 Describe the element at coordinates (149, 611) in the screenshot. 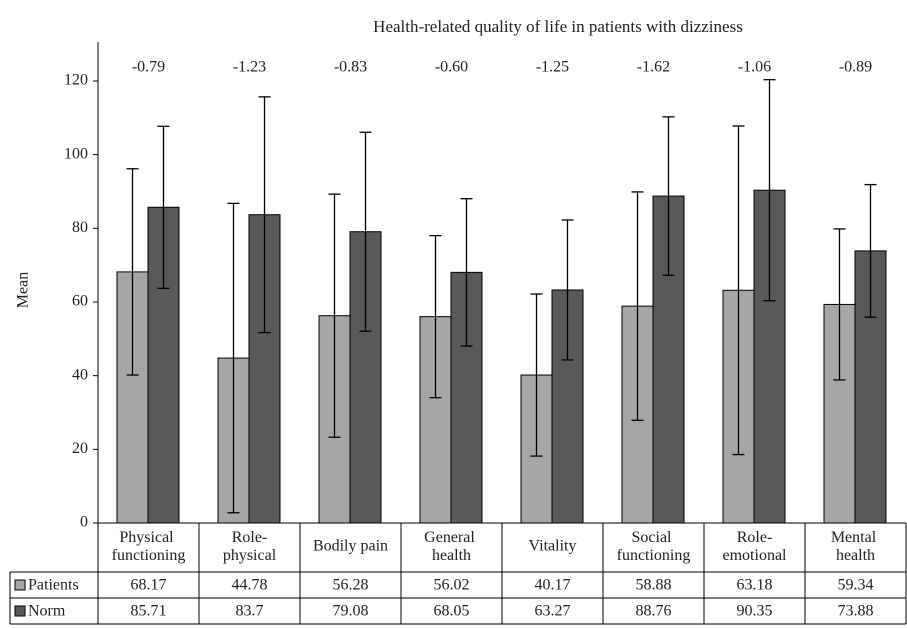

I see `table-cell: 85.71` at that location.